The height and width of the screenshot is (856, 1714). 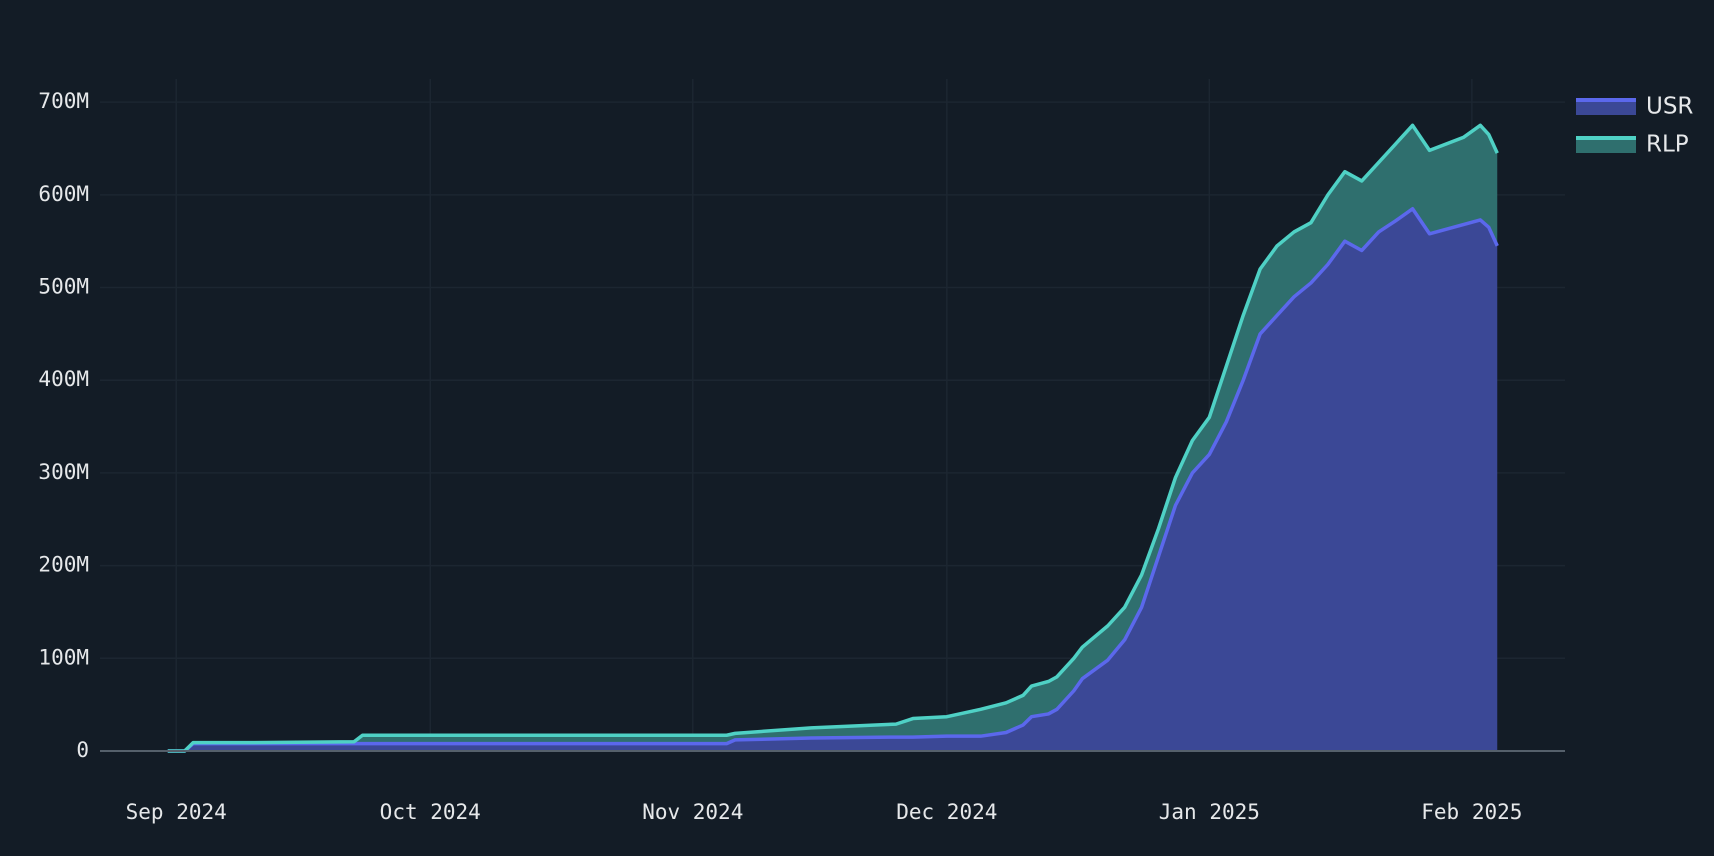 What do you see at coordinates (1209, 812) in the screenshot?
I see `x-tick-label: Jan 2025` at bounding box center [1209, 812].